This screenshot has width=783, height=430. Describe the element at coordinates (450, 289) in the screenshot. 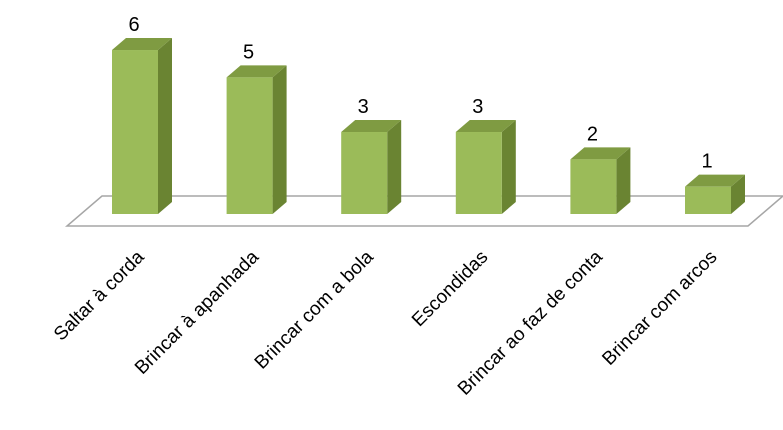

I see `category-label: Escondidas` at that location.